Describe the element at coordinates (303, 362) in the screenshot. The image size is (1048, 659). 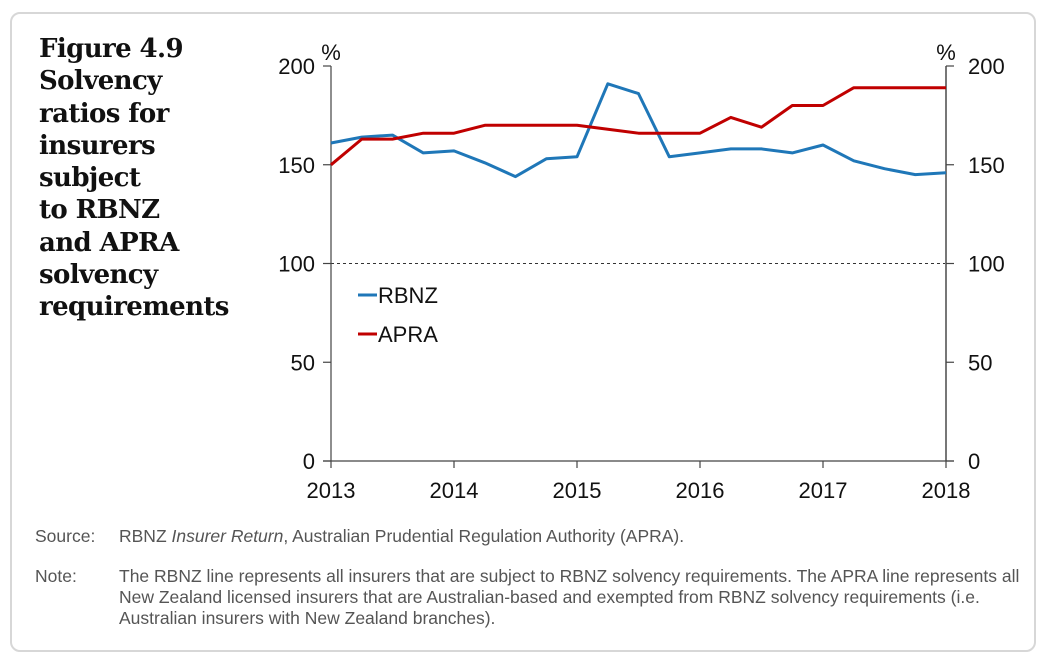
I see `left-y-tick-label: 50` at that location.